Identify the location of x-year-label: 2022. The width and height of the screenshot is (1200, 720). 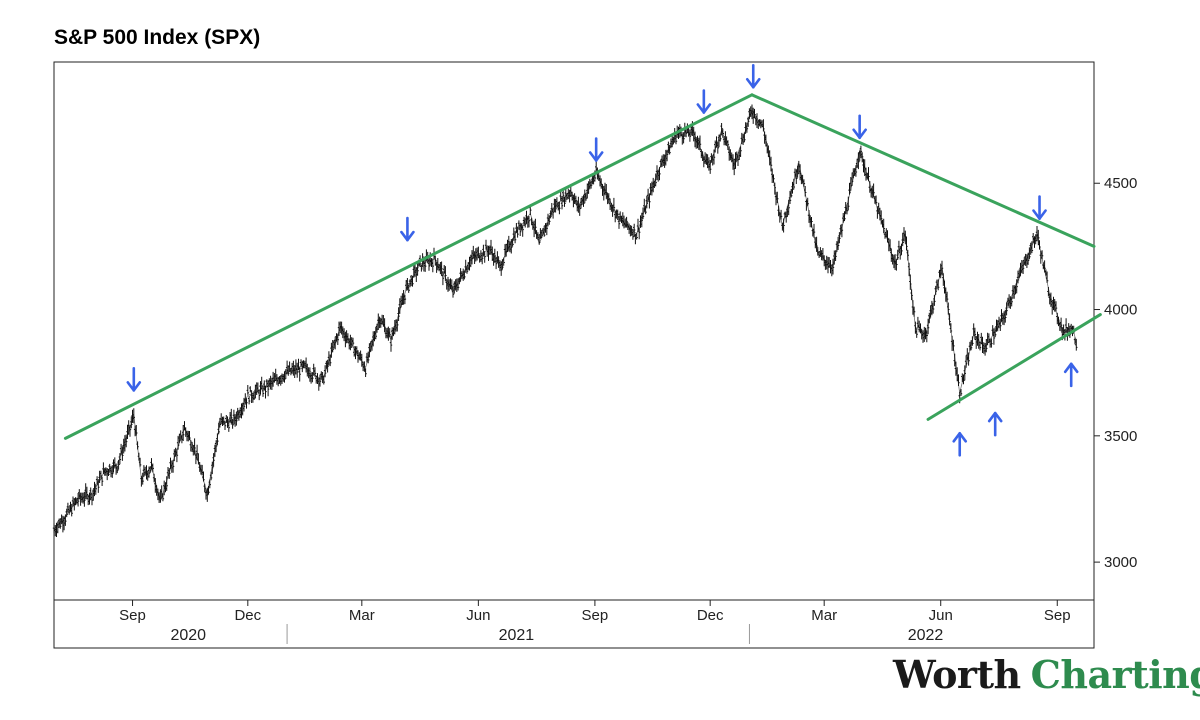
(926, 635).